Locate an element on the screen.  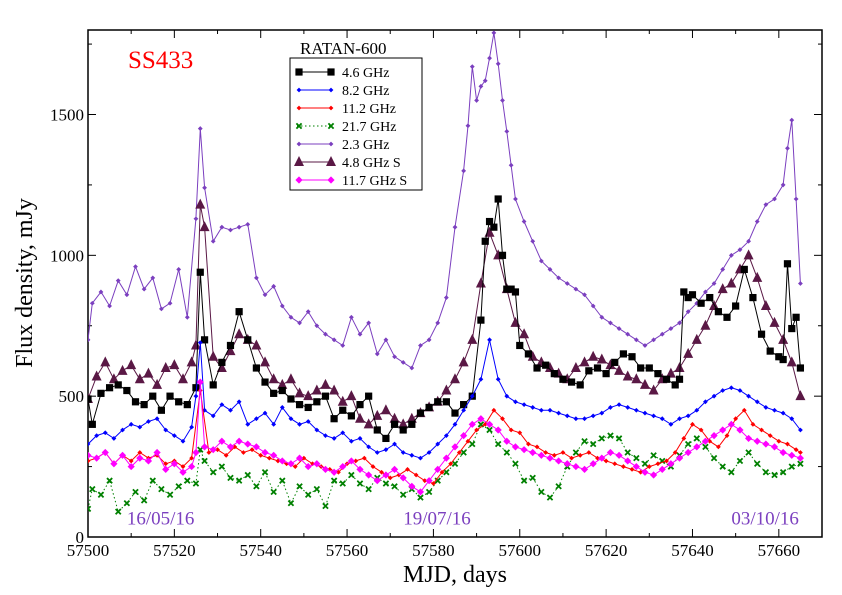
legend-entry: 11.7 GHz S is located at coordinates (351, 181).